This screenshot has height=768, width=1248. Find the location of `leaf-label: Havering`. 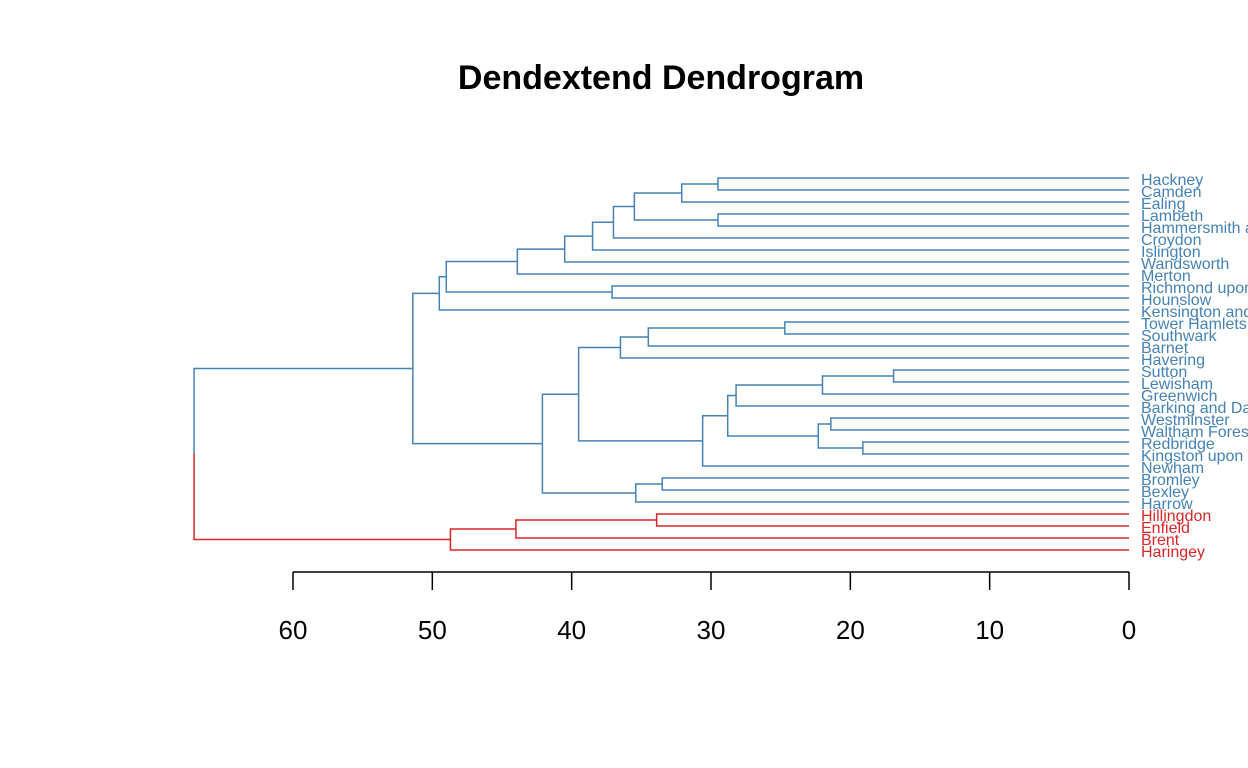

leaf-label: Havering is located at coordinates (1173, 360).